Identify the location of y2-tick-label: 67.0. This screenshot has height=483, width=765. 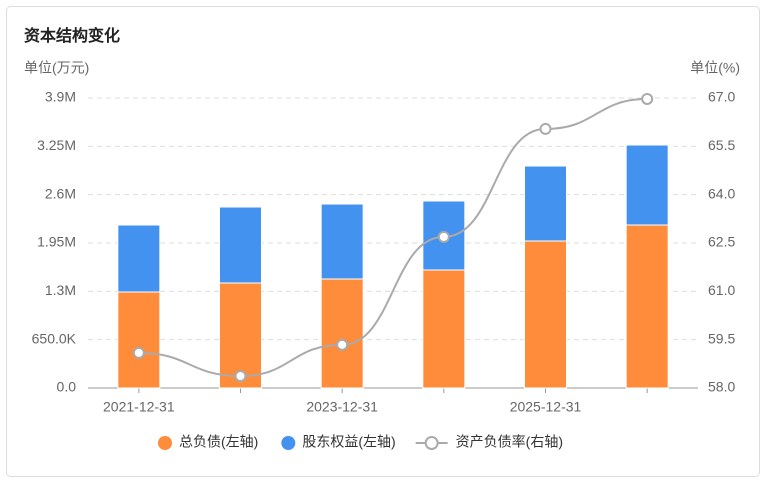
(721, 97).